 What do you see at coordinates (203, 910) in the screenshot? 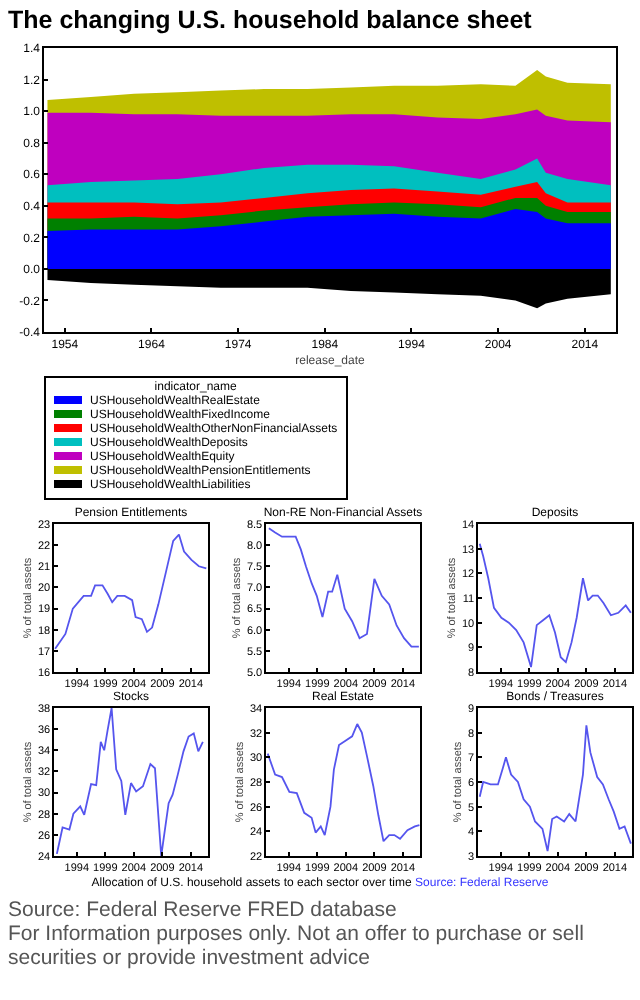
I see `source-note: Source: Federal Reserve FRED database` at bounding box center [203, 910].